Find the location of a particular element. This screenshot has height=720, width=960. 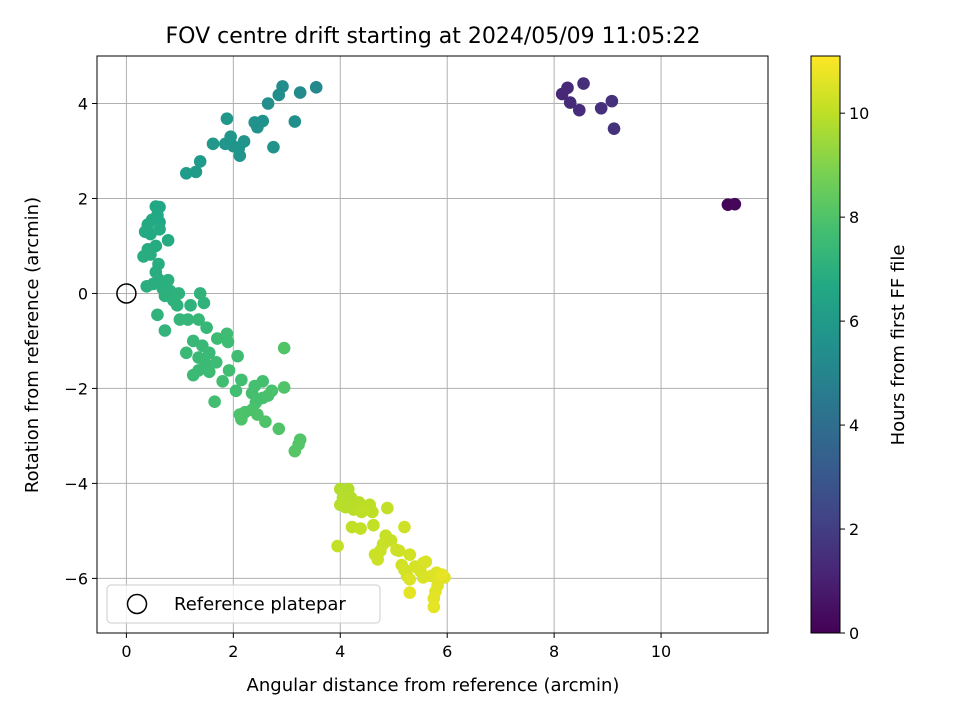

legend: Reference platepar is located at coordinates (243, 604).